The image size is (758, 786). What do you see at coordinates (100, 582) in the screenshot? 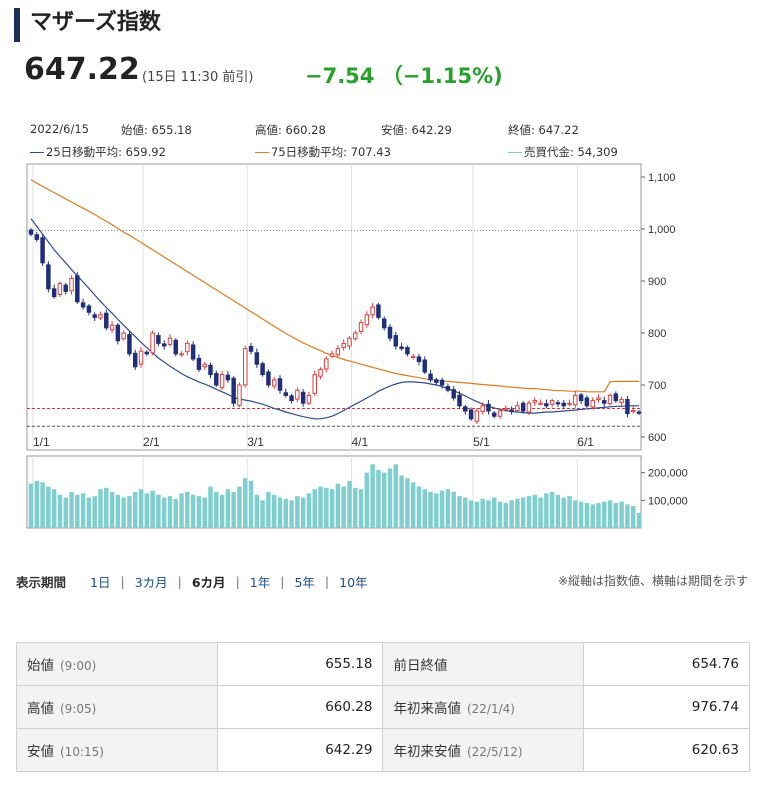
I see `period-option-1d: 1日` at bounding box center [100, 582].